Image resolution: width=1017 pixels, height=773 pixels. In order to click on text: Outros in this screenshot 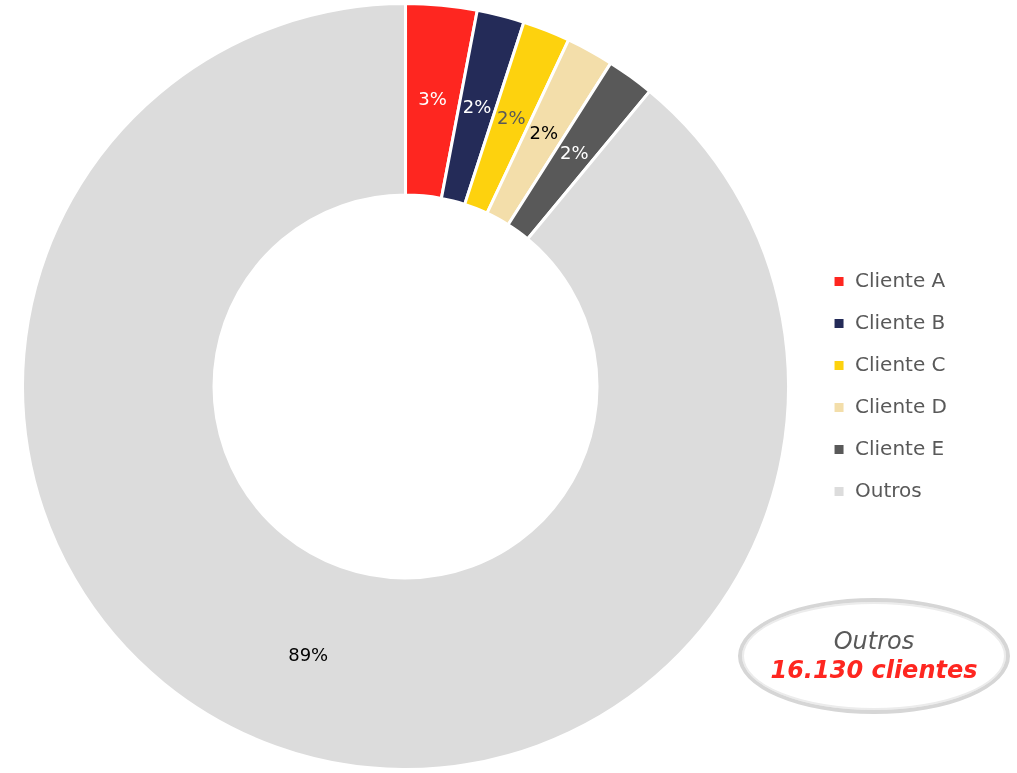, I will do `click(874, 641)`.